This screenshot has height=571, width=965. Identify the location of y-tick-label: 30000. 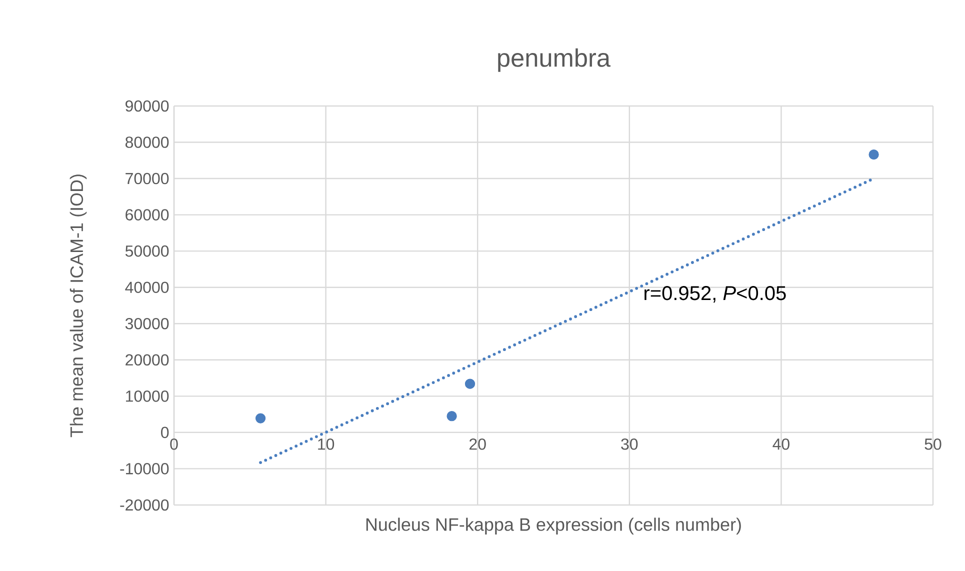
(147, 324).